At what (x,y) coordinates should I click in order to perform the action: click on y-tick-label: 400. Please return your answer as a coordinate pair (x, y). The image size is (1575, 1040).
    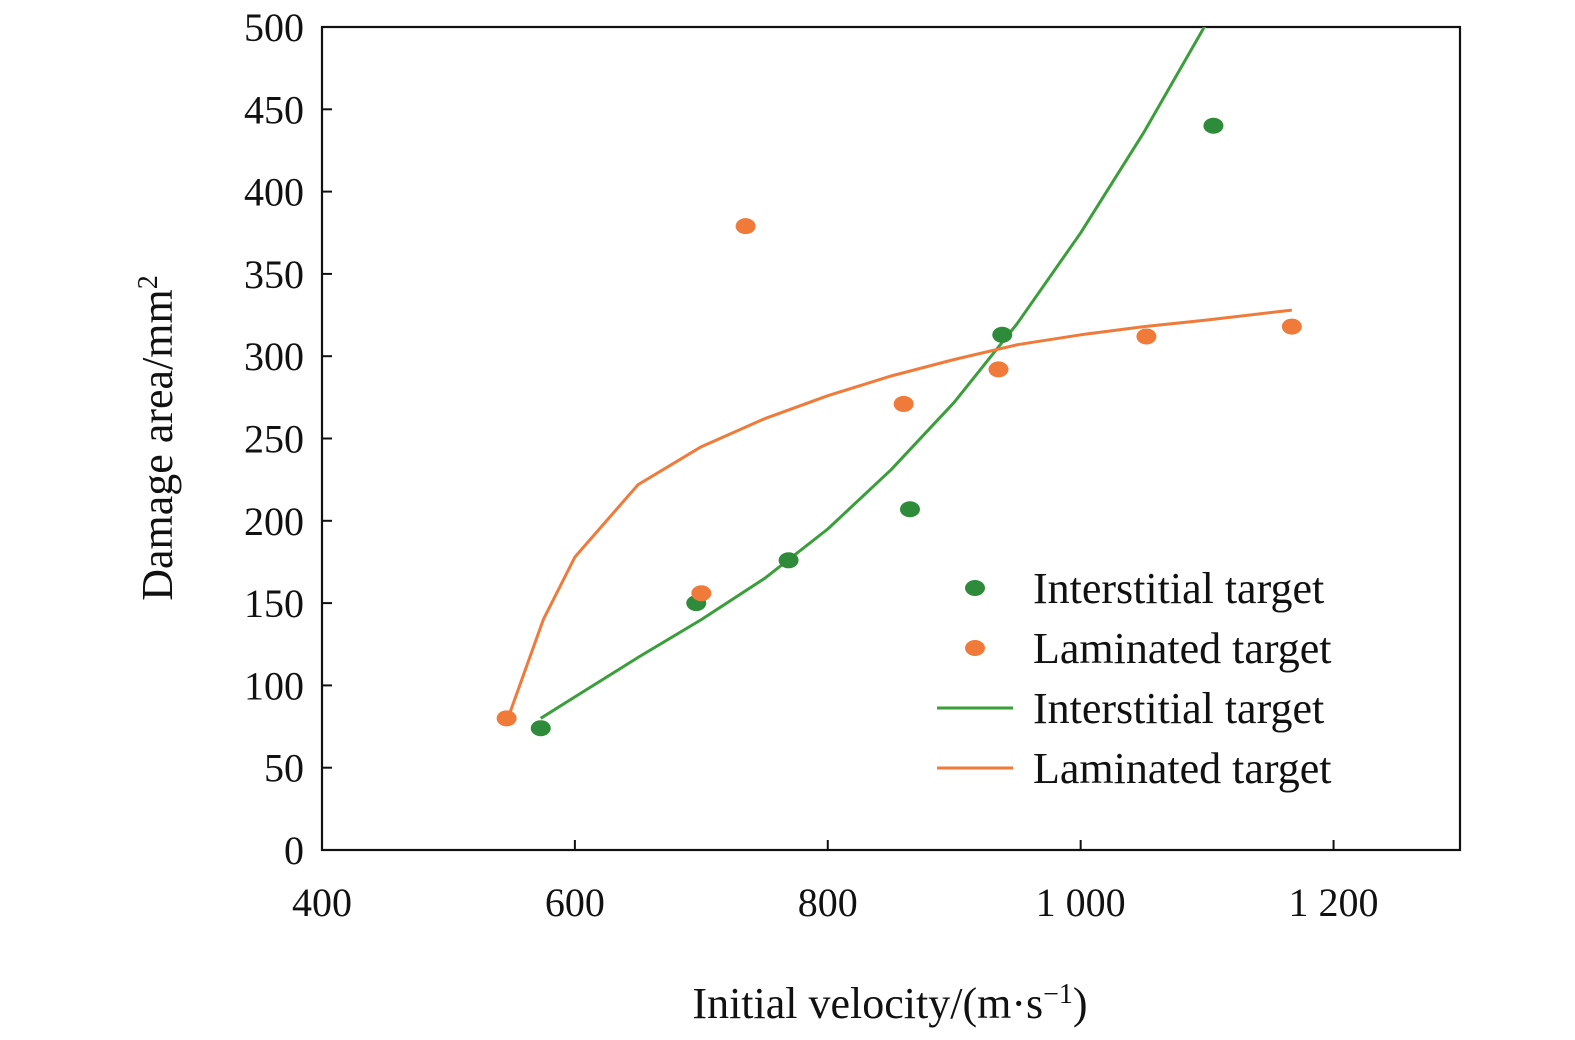
    Looking at the image, I should click on (274, 192).